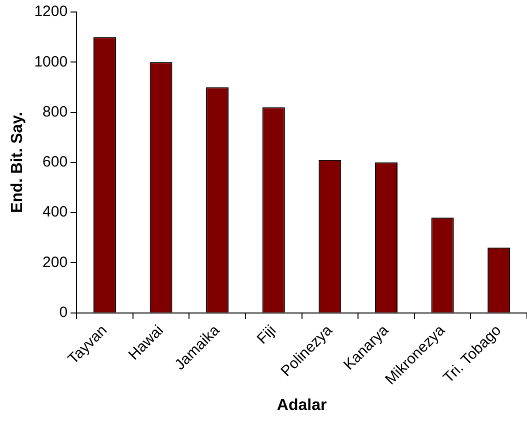  I want to click on y-tick-label: 400, so click(55, 212).